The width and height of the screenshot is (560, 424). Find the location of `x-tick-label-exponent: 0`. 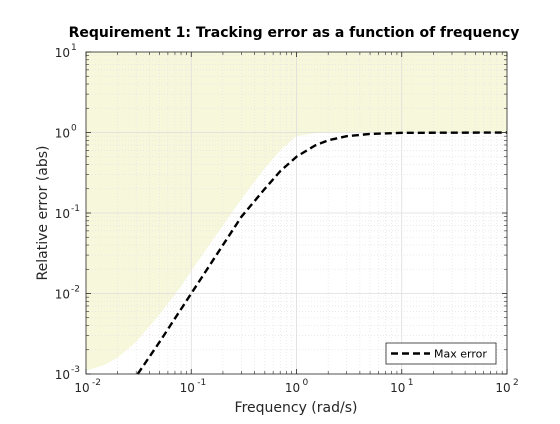

x-tick-label-exponent: 0 is located at coordinates (306, 383).